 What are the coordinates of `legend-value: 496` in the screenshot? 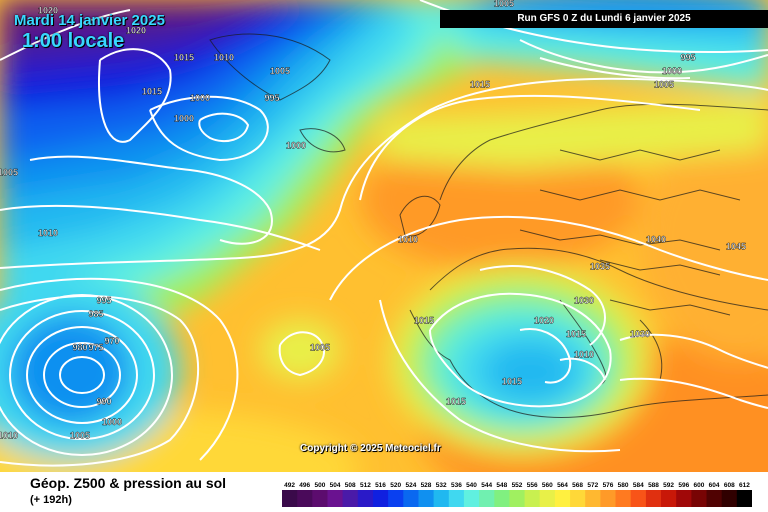 It's located at (304, 485).